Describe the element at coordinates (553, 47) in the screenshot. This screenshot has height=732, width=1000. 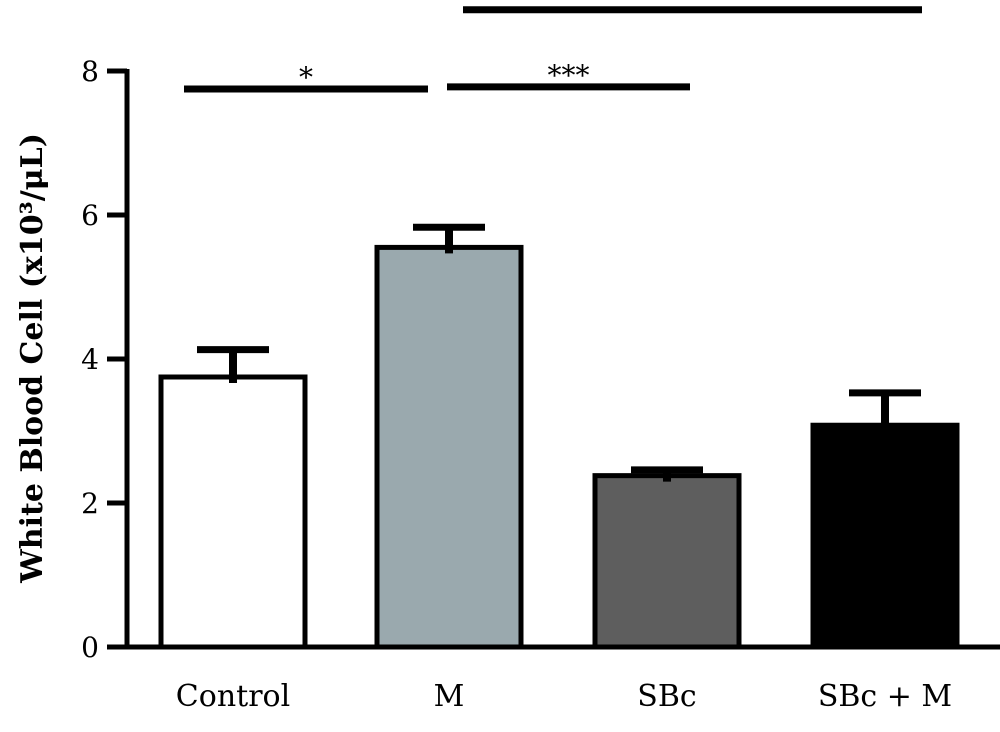
I see `significance-brackets: ******` at that location.